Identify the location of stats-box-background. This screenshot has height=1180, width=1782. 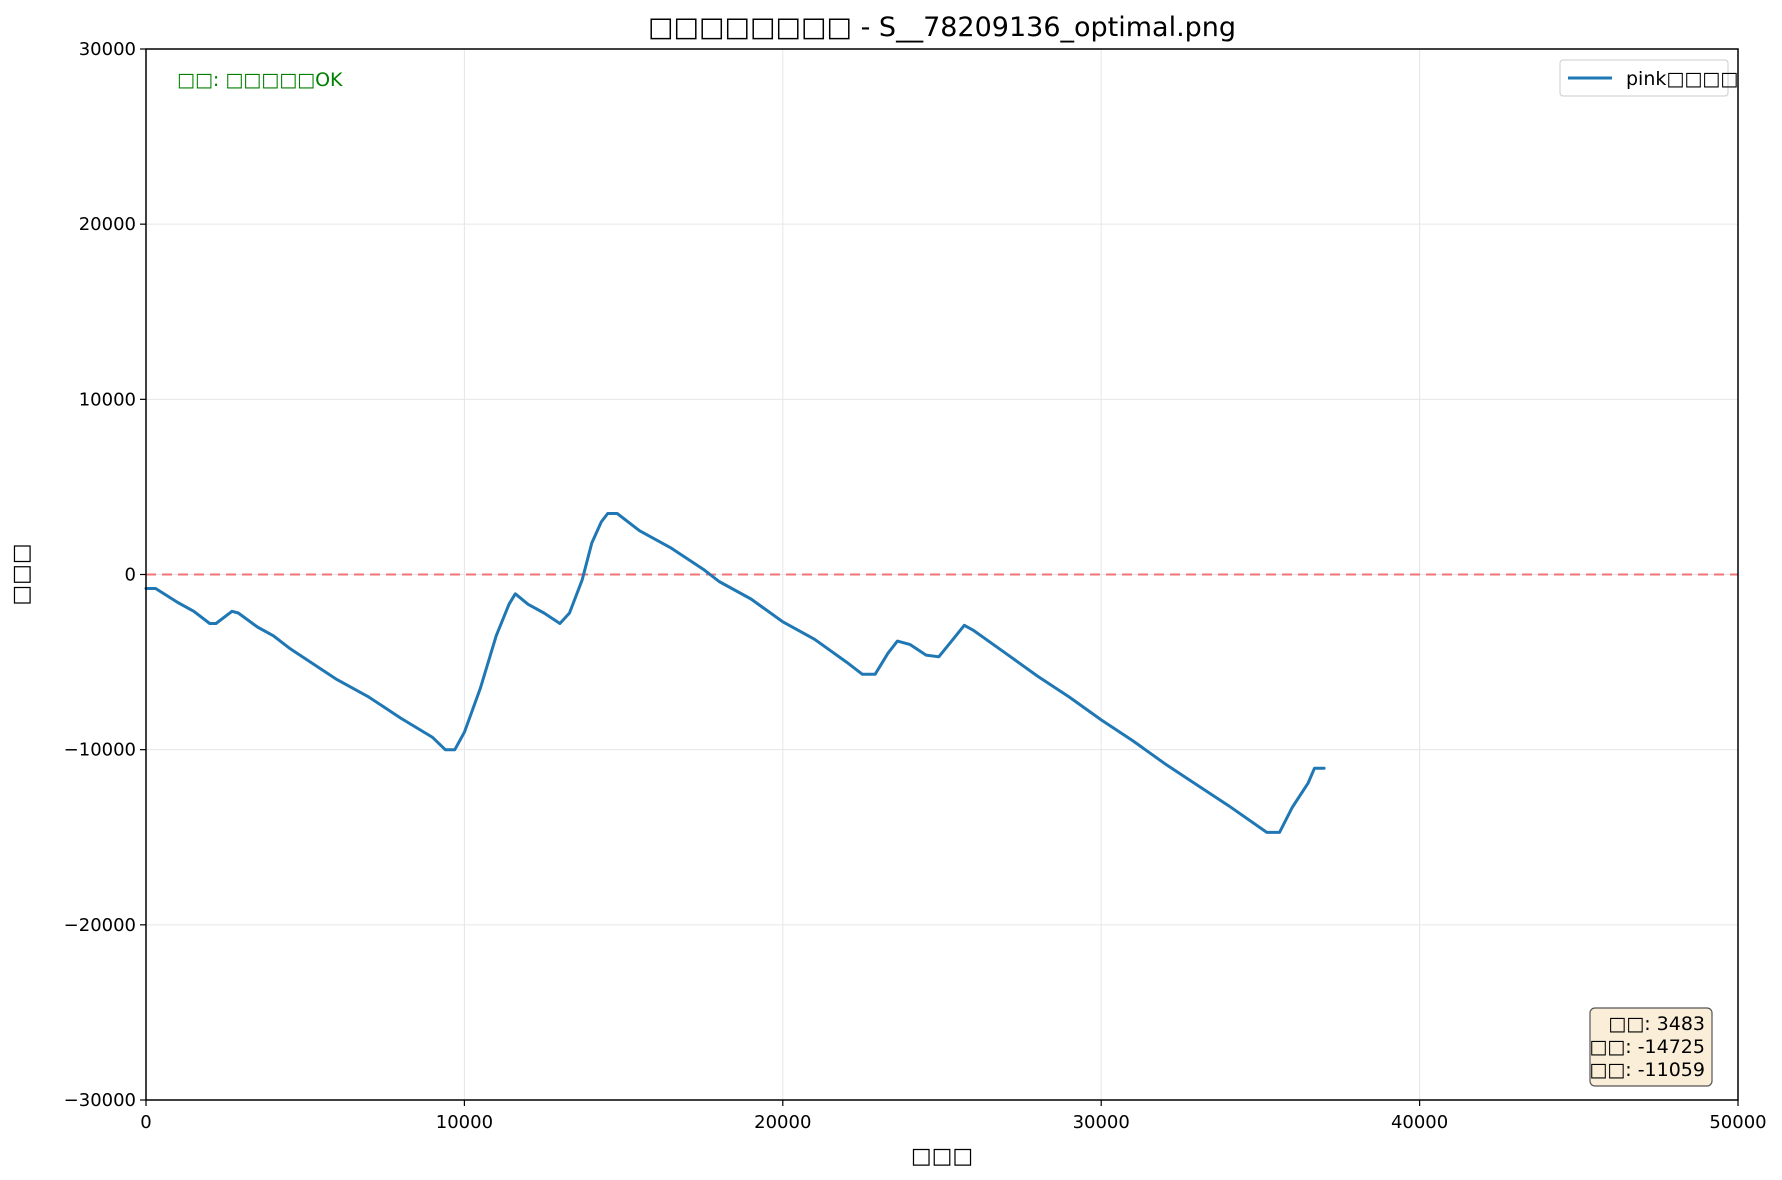
(1651, 1047).